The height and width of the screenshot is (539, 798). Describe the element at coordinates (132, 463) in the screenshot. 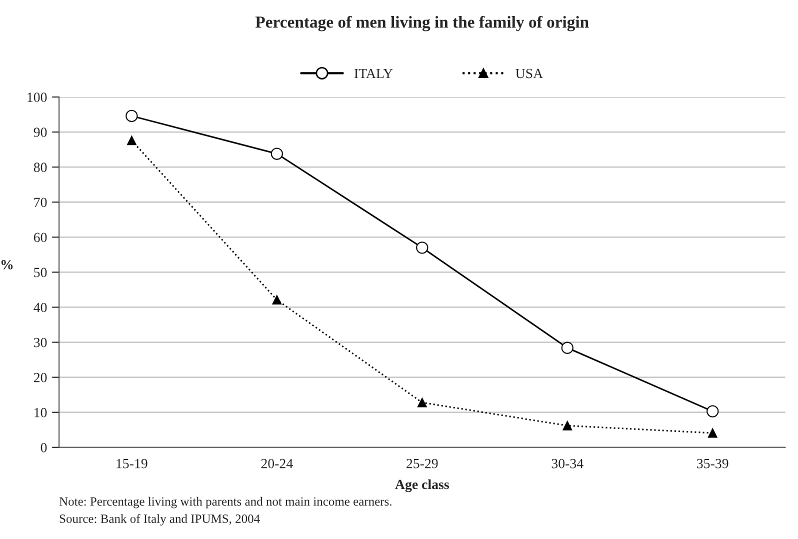

I see `x-tick-label: 15-19` at that location.